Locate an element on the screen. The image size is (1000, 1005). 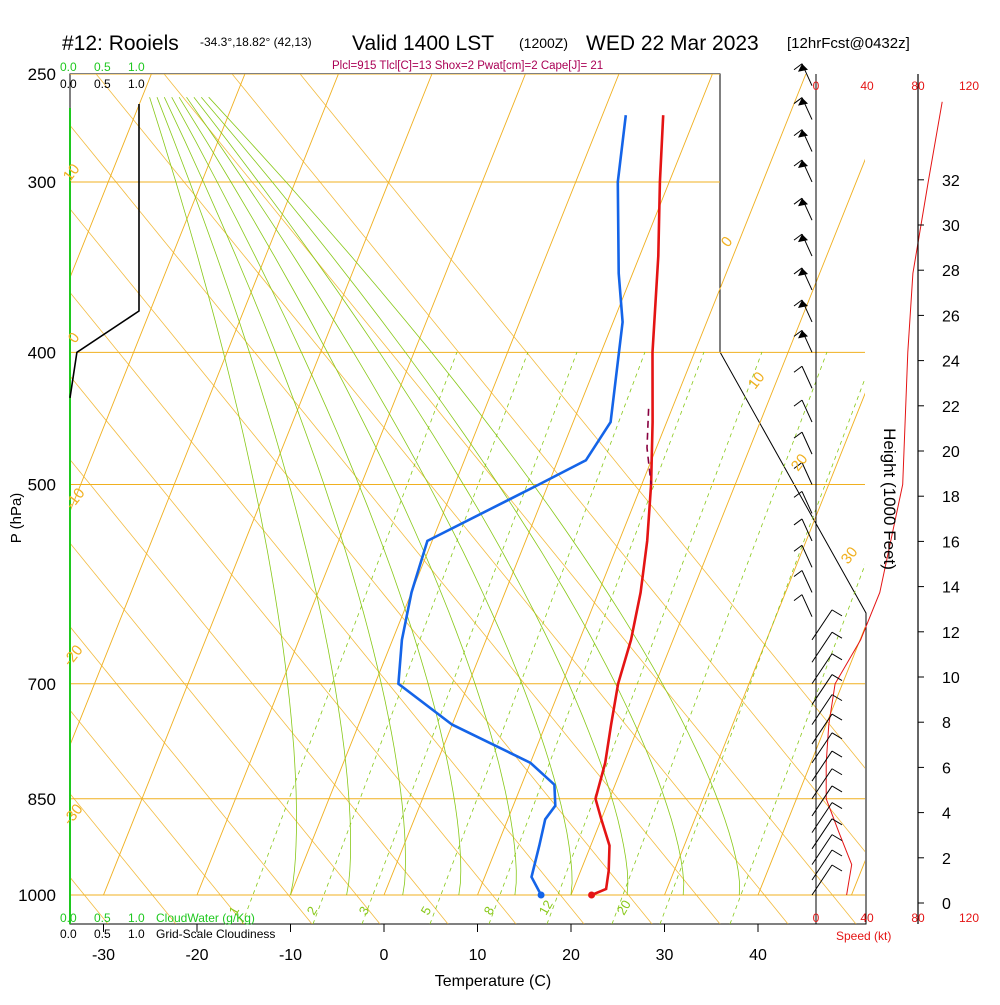
isotherm-label: -20 is located at coordinates (73, 656).